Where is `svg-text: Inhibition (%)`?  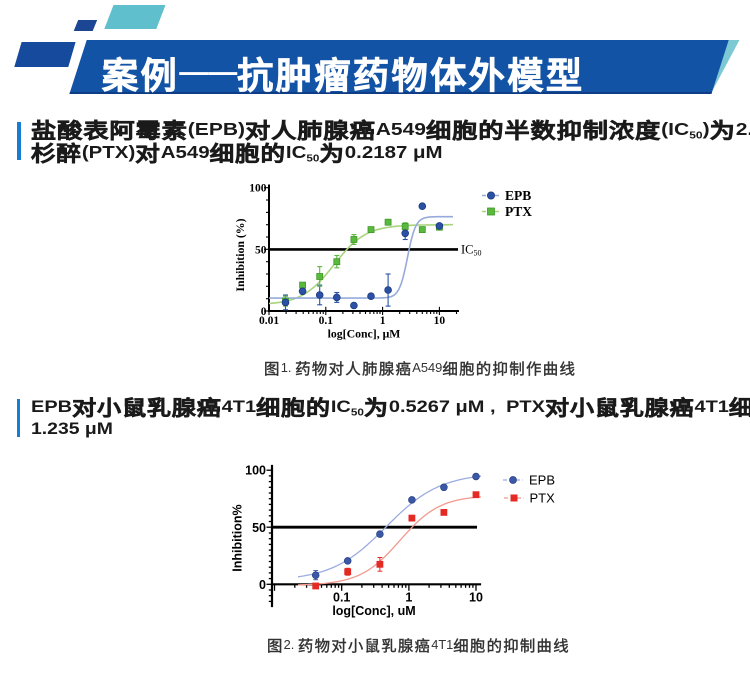
svg-text: Inhibition (%) is located at coordinates (240, 254).